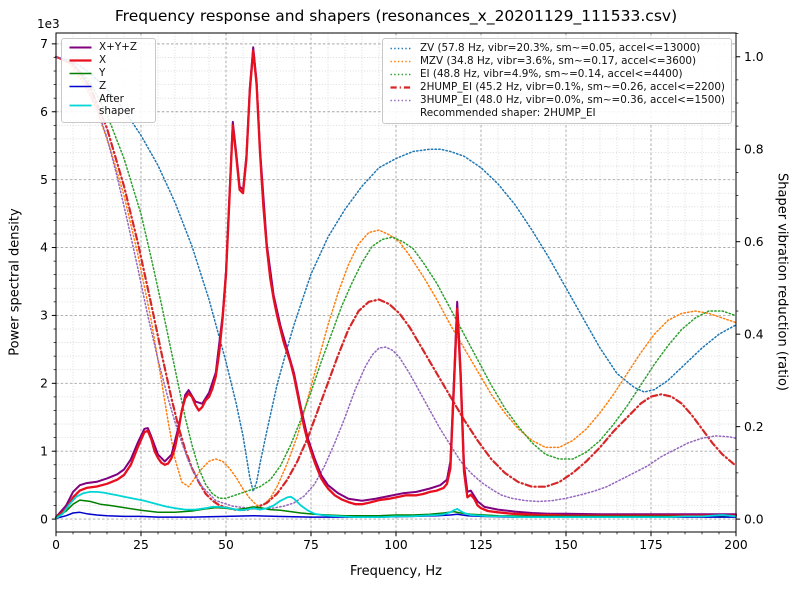 This screenshot has height=600, width=800. Describe the element at coordinates (48, 24) in the screenshot. I see `y-axis-offset-text: 1e3` at that location.